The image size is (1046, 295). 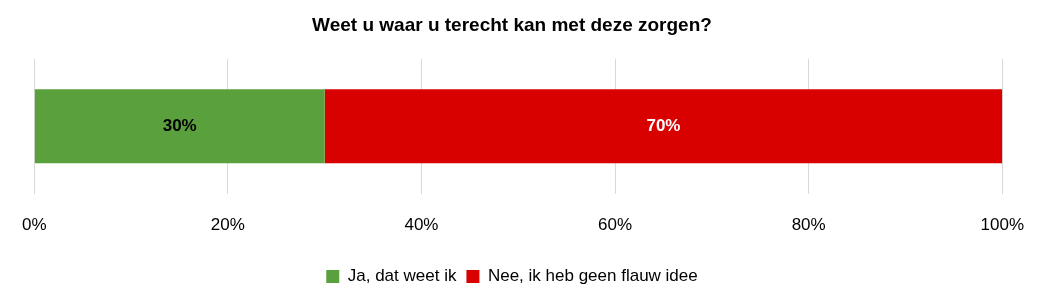 What do you see at coordinates (663, 125) in the screenshot?
I see `data-label: 70%` at bounding box center [663, 125].